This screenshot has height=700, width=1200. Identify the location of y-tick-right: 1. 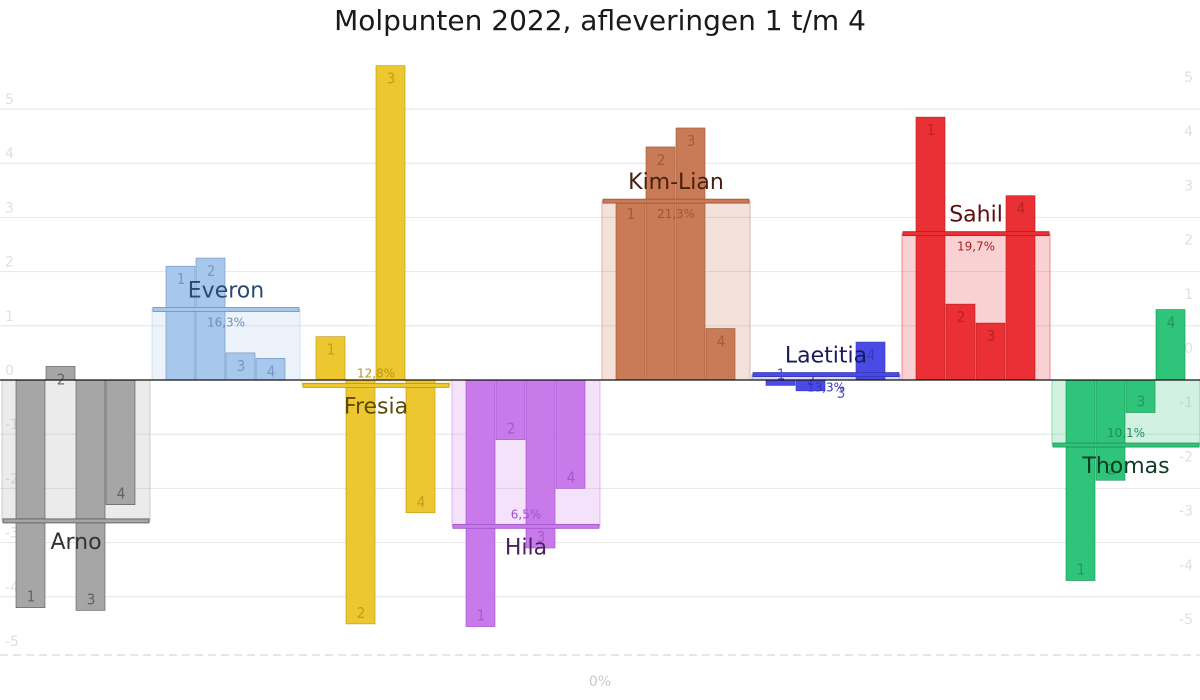
(1188, 295).